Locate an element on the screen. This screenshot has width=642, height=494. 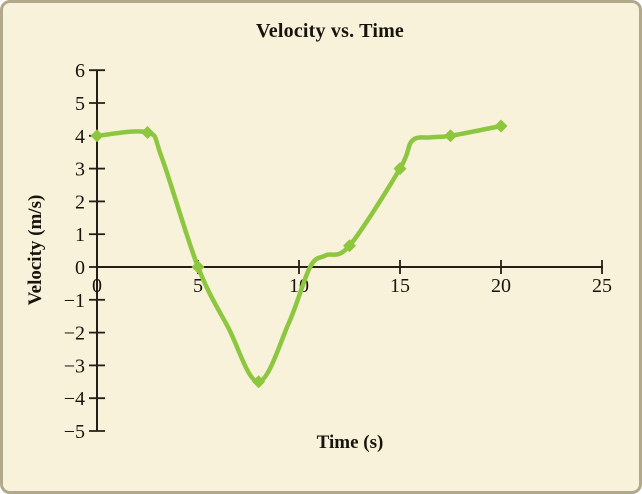
y-tick-label: 4 is located at coordinates (80, 137).